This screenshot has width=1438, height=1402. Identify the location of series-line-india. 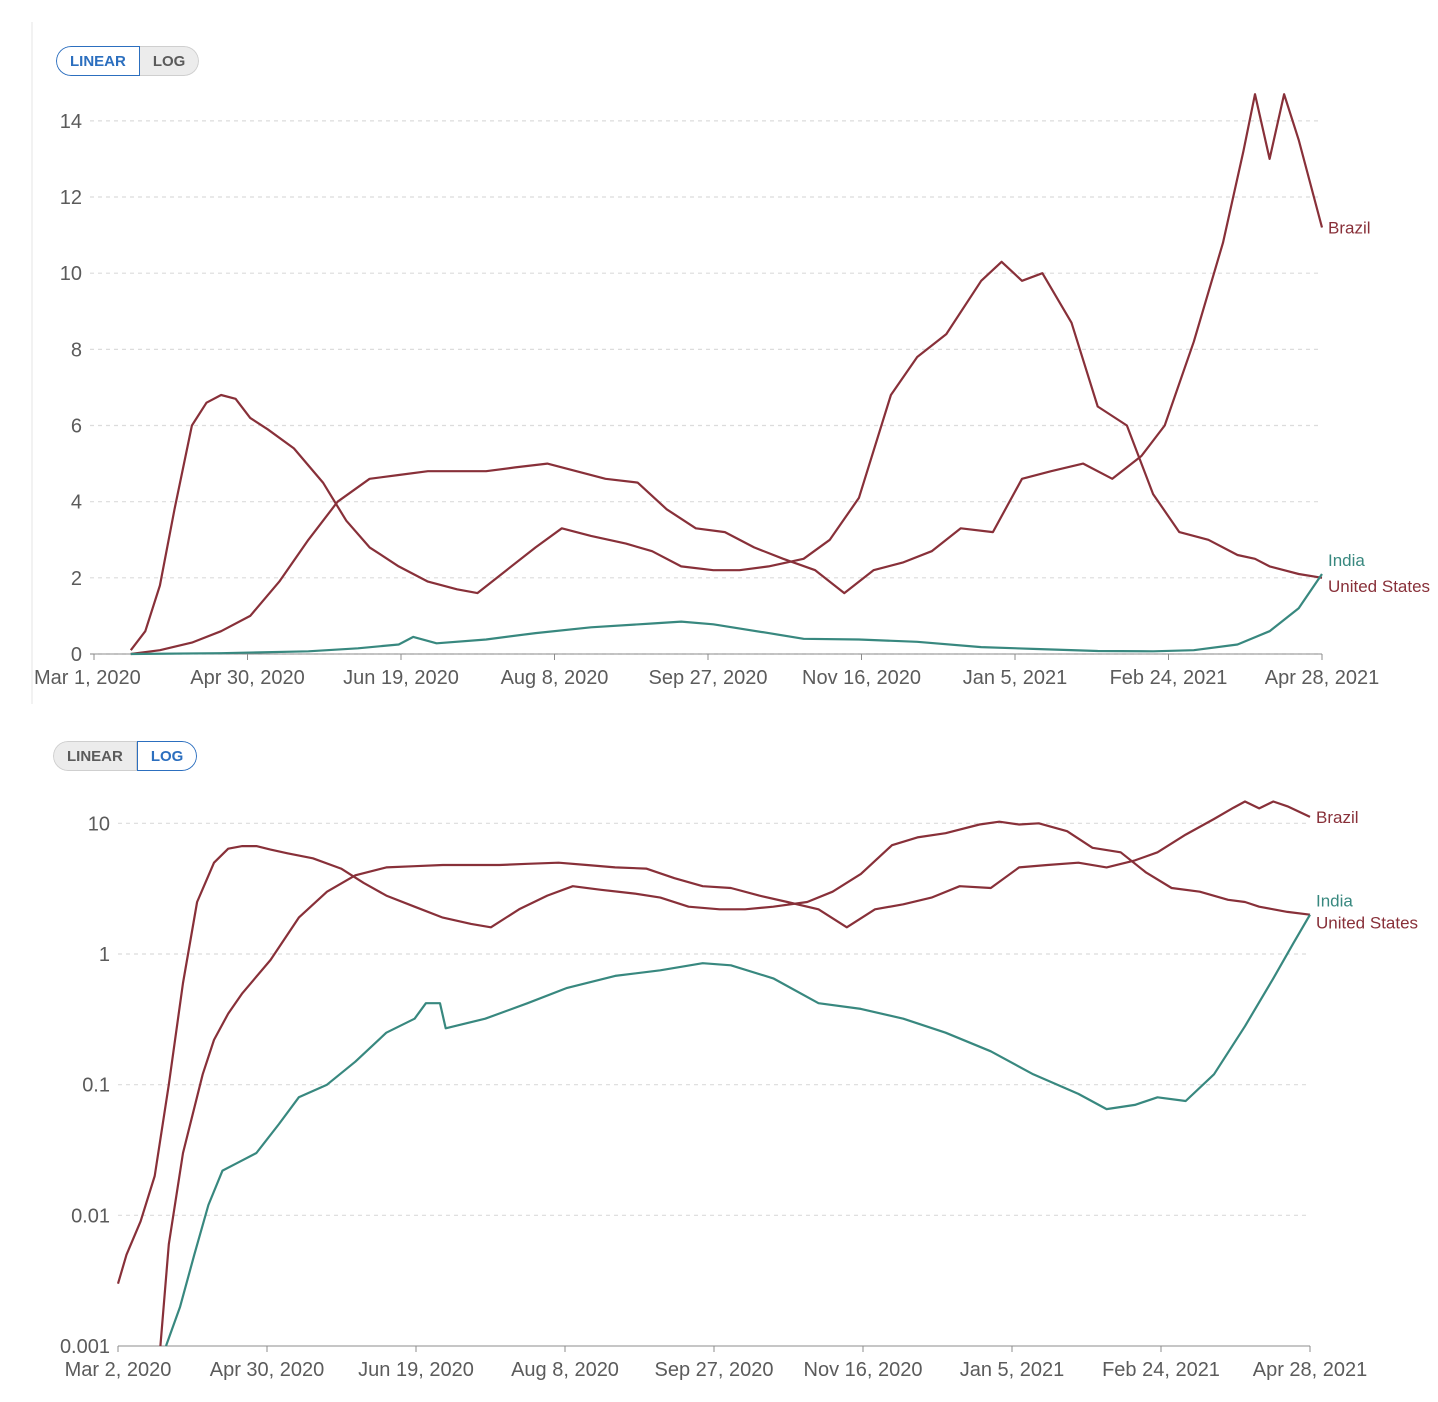
(726, 614).